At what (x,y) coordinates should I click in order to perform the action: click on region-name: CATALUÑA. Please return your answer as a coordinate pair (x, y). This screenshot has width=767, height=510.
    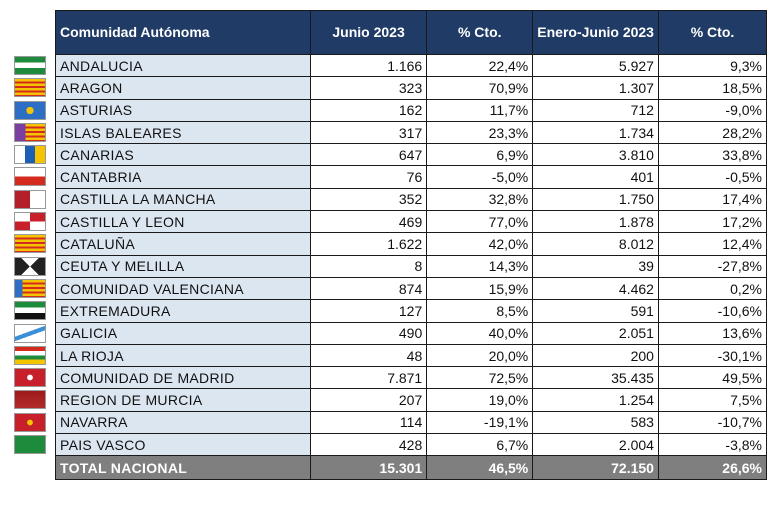
    Looking at the image, I should click on (183, 244).